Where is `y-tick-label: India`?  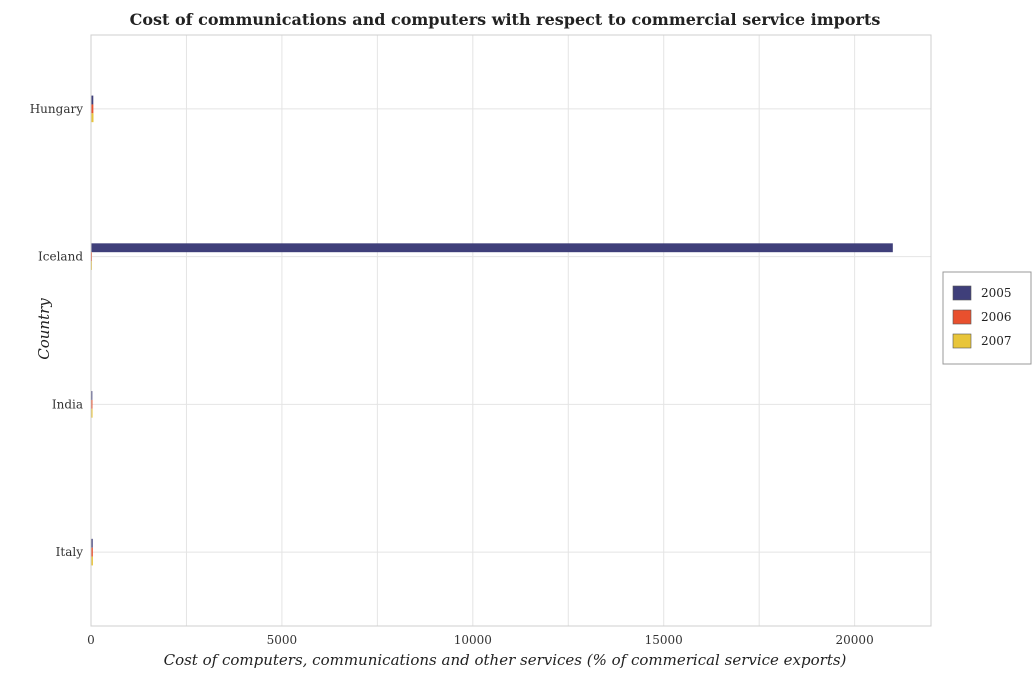
y-tick-label: India is located at coordinates (67, 404).